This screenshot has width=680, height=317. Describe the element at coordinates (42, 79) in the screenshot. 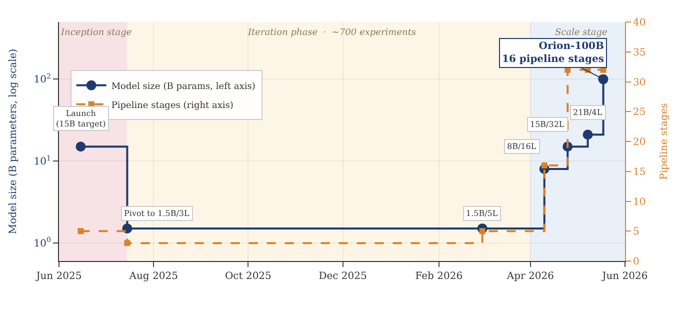

I see `y-tick-label: 10$^{2}$` at that location.